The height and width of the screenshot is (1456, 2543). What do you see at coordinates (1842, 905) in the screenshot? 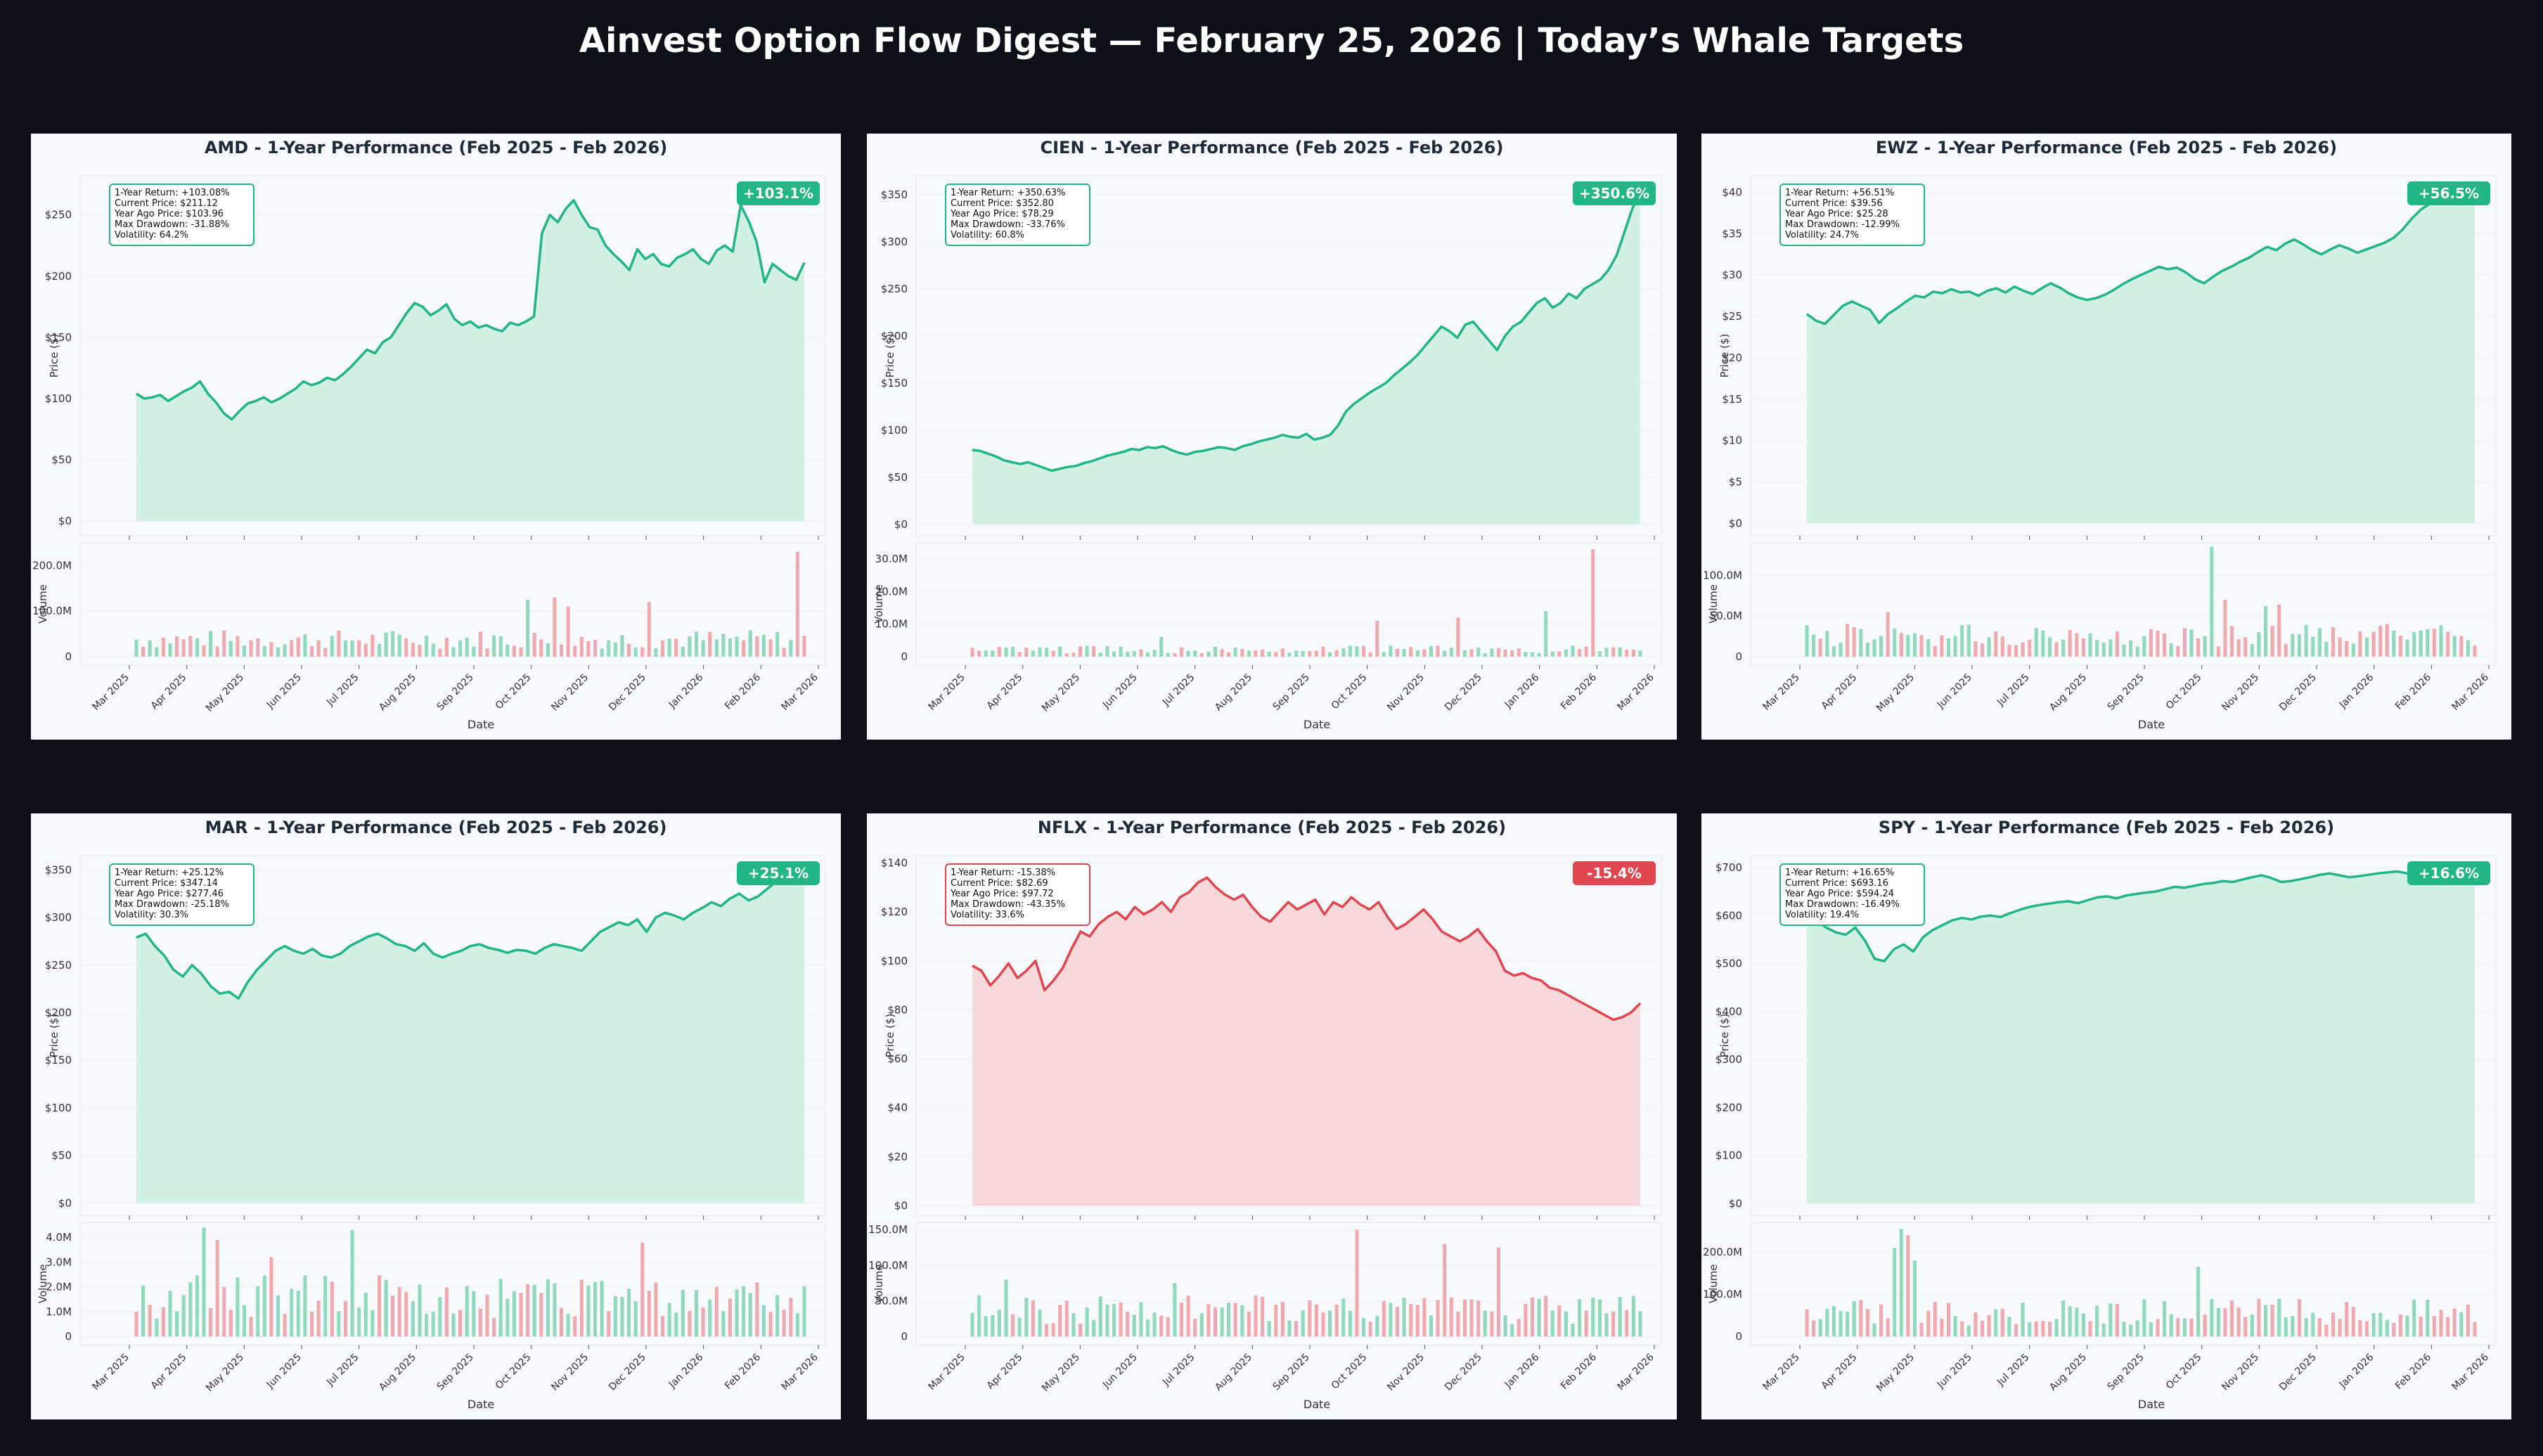
I see `stats-line: Max Drawdown: -16.49%` at bounding box center [1842, 905].